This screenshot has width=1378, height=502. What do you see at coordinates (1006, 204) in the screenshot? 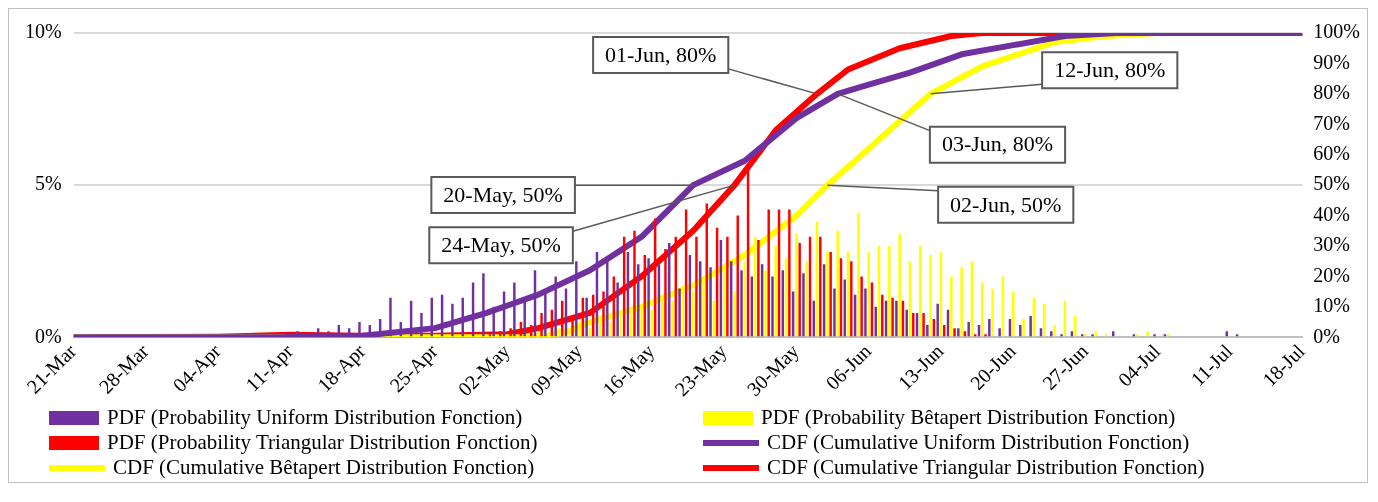
I see `annotation: 02-Jun, 50%` at bounding box center [1006, 204].